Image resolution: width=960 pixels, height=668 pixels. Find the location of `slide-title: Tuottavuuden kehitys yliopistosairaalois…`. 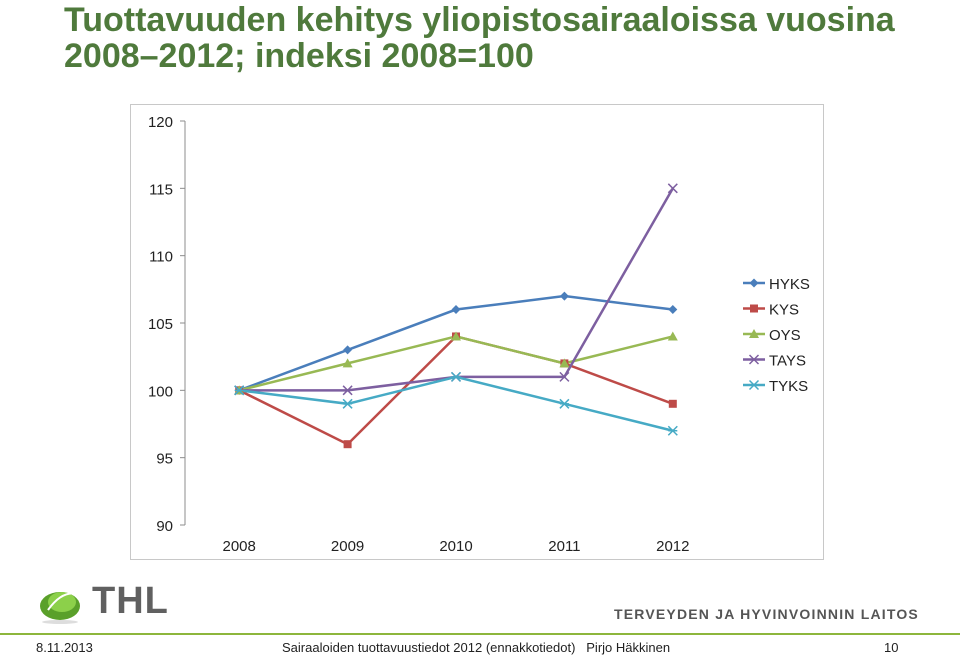

slide-title: Tuottavuuden kehitys yliopistosairaalois… is located at coordinates (479, 38).